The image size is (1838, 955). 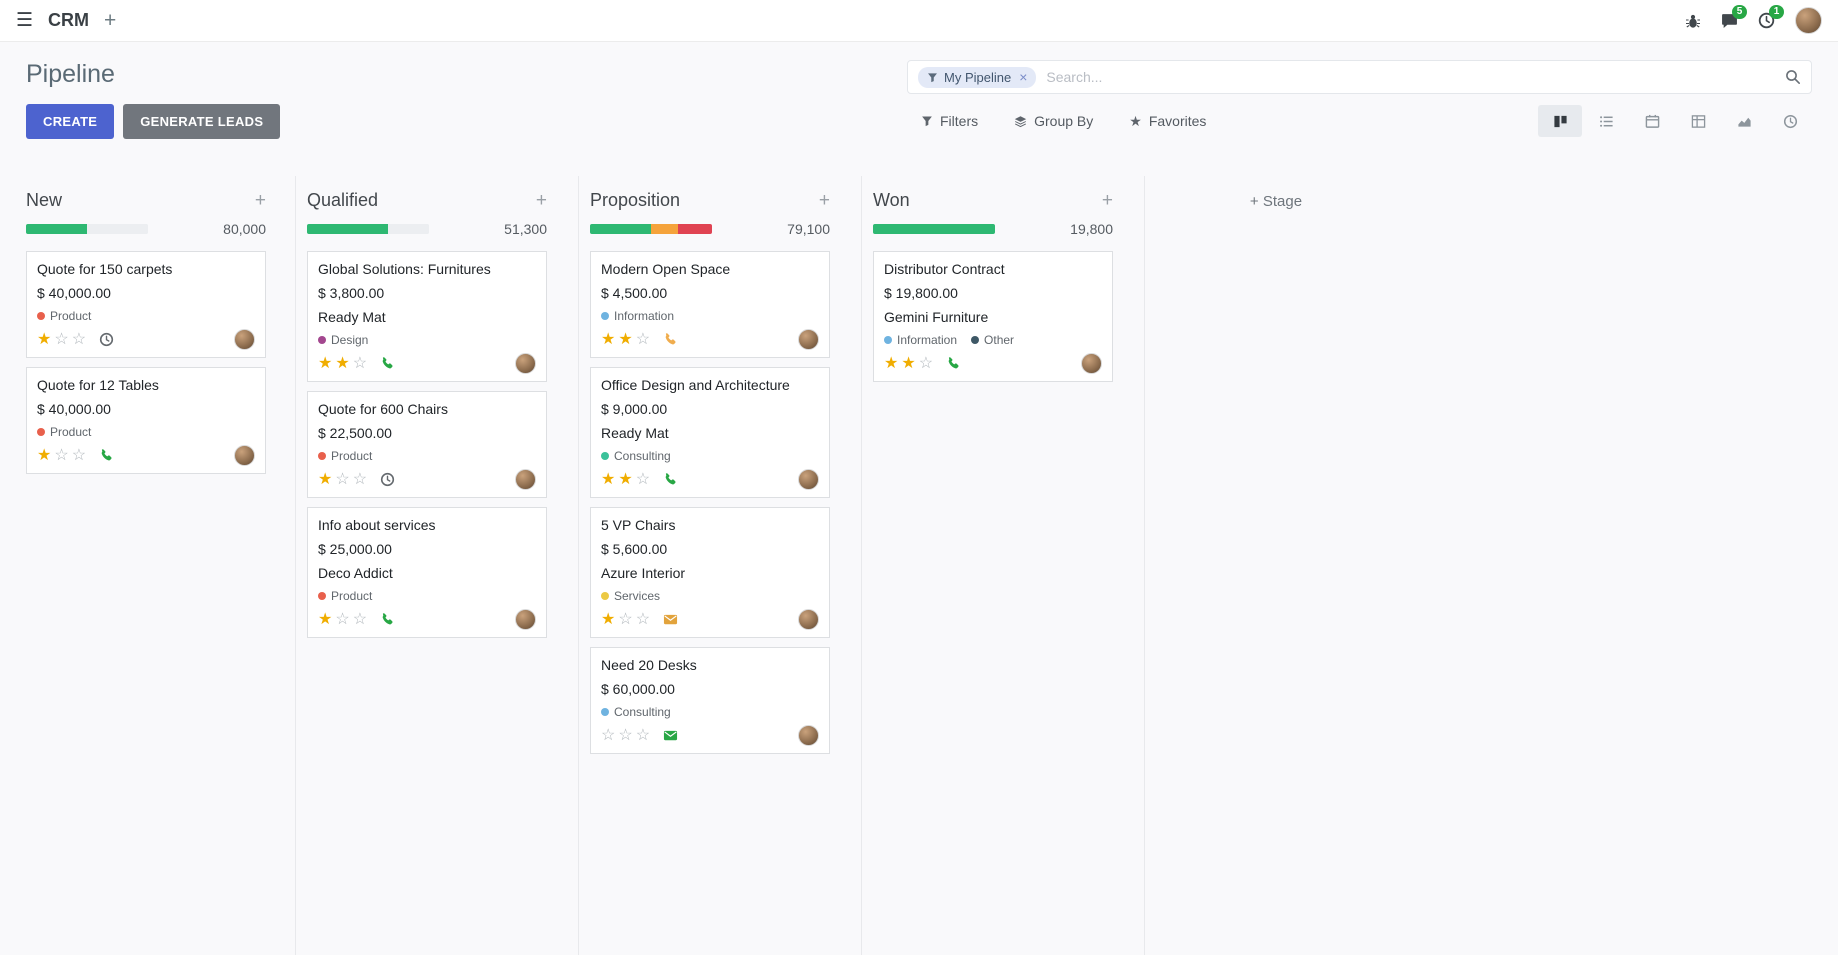 I want to click on search-input, so click(x=1410, y=77).